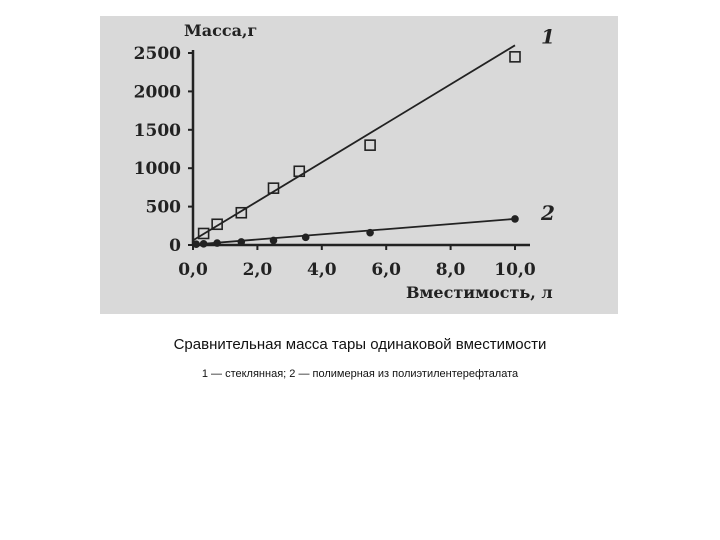 Image resolution: width=720 pixels, height=540 pixels. I want to click on x-axis-label: Вместимость, л, so click(479, 292).